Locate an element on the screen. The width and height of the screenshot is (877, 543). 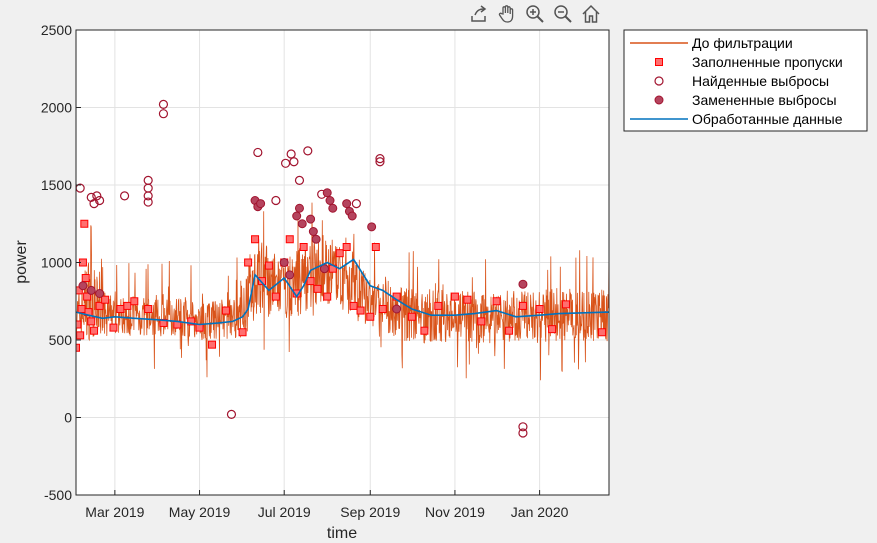
legend-label-filled: Заполненные пропуски is located at coordinates (767, 62).